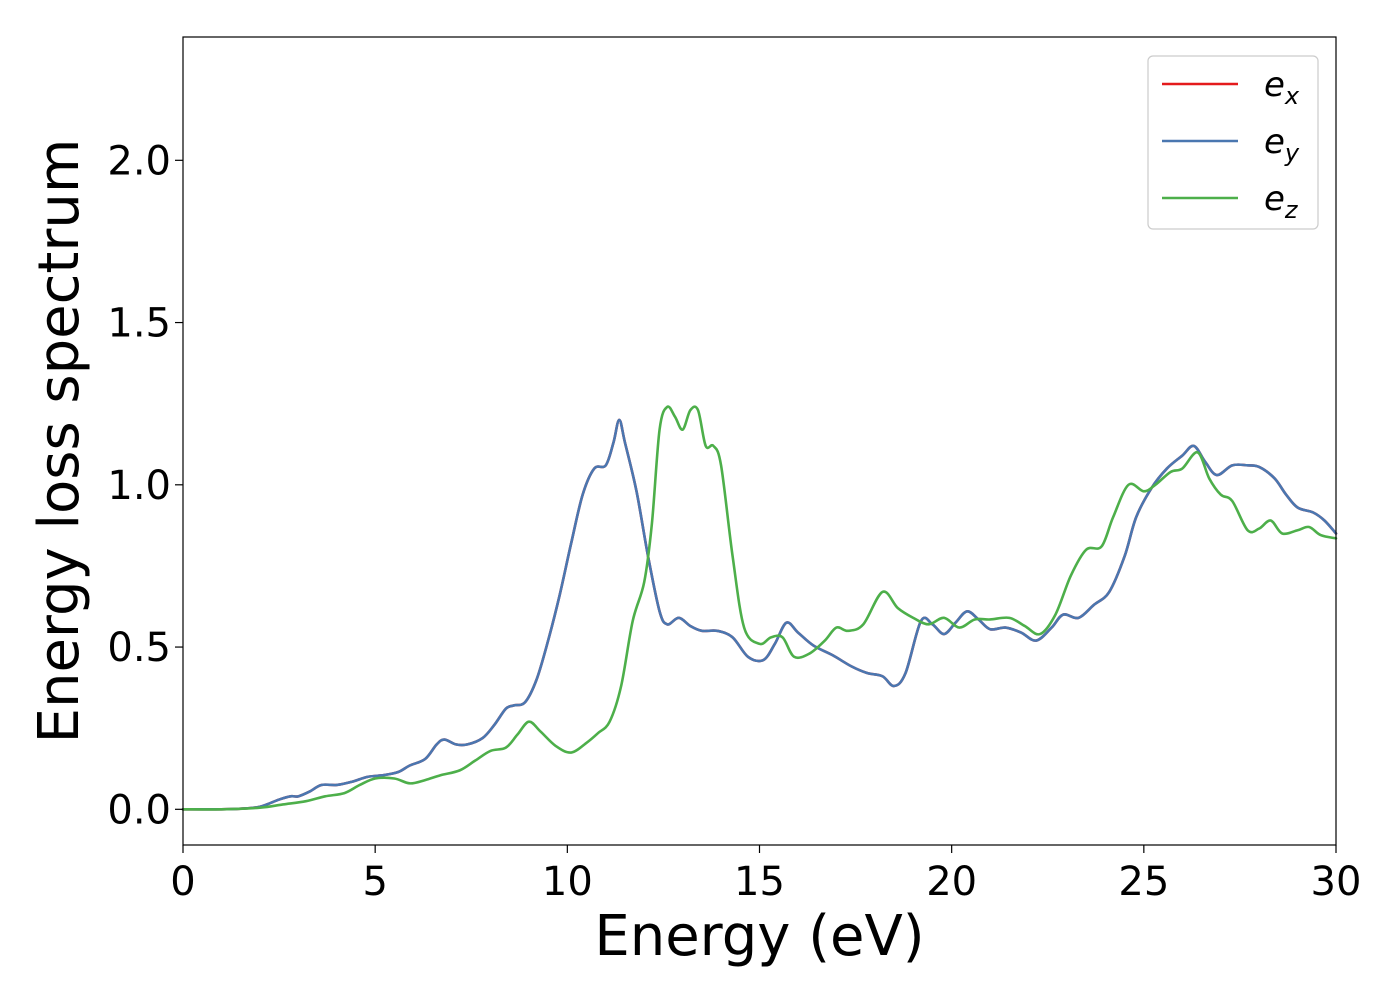  Describe the element at coordinates (139, 324) in the screenshot. I see `y-tick-label: 1.5` at that location.